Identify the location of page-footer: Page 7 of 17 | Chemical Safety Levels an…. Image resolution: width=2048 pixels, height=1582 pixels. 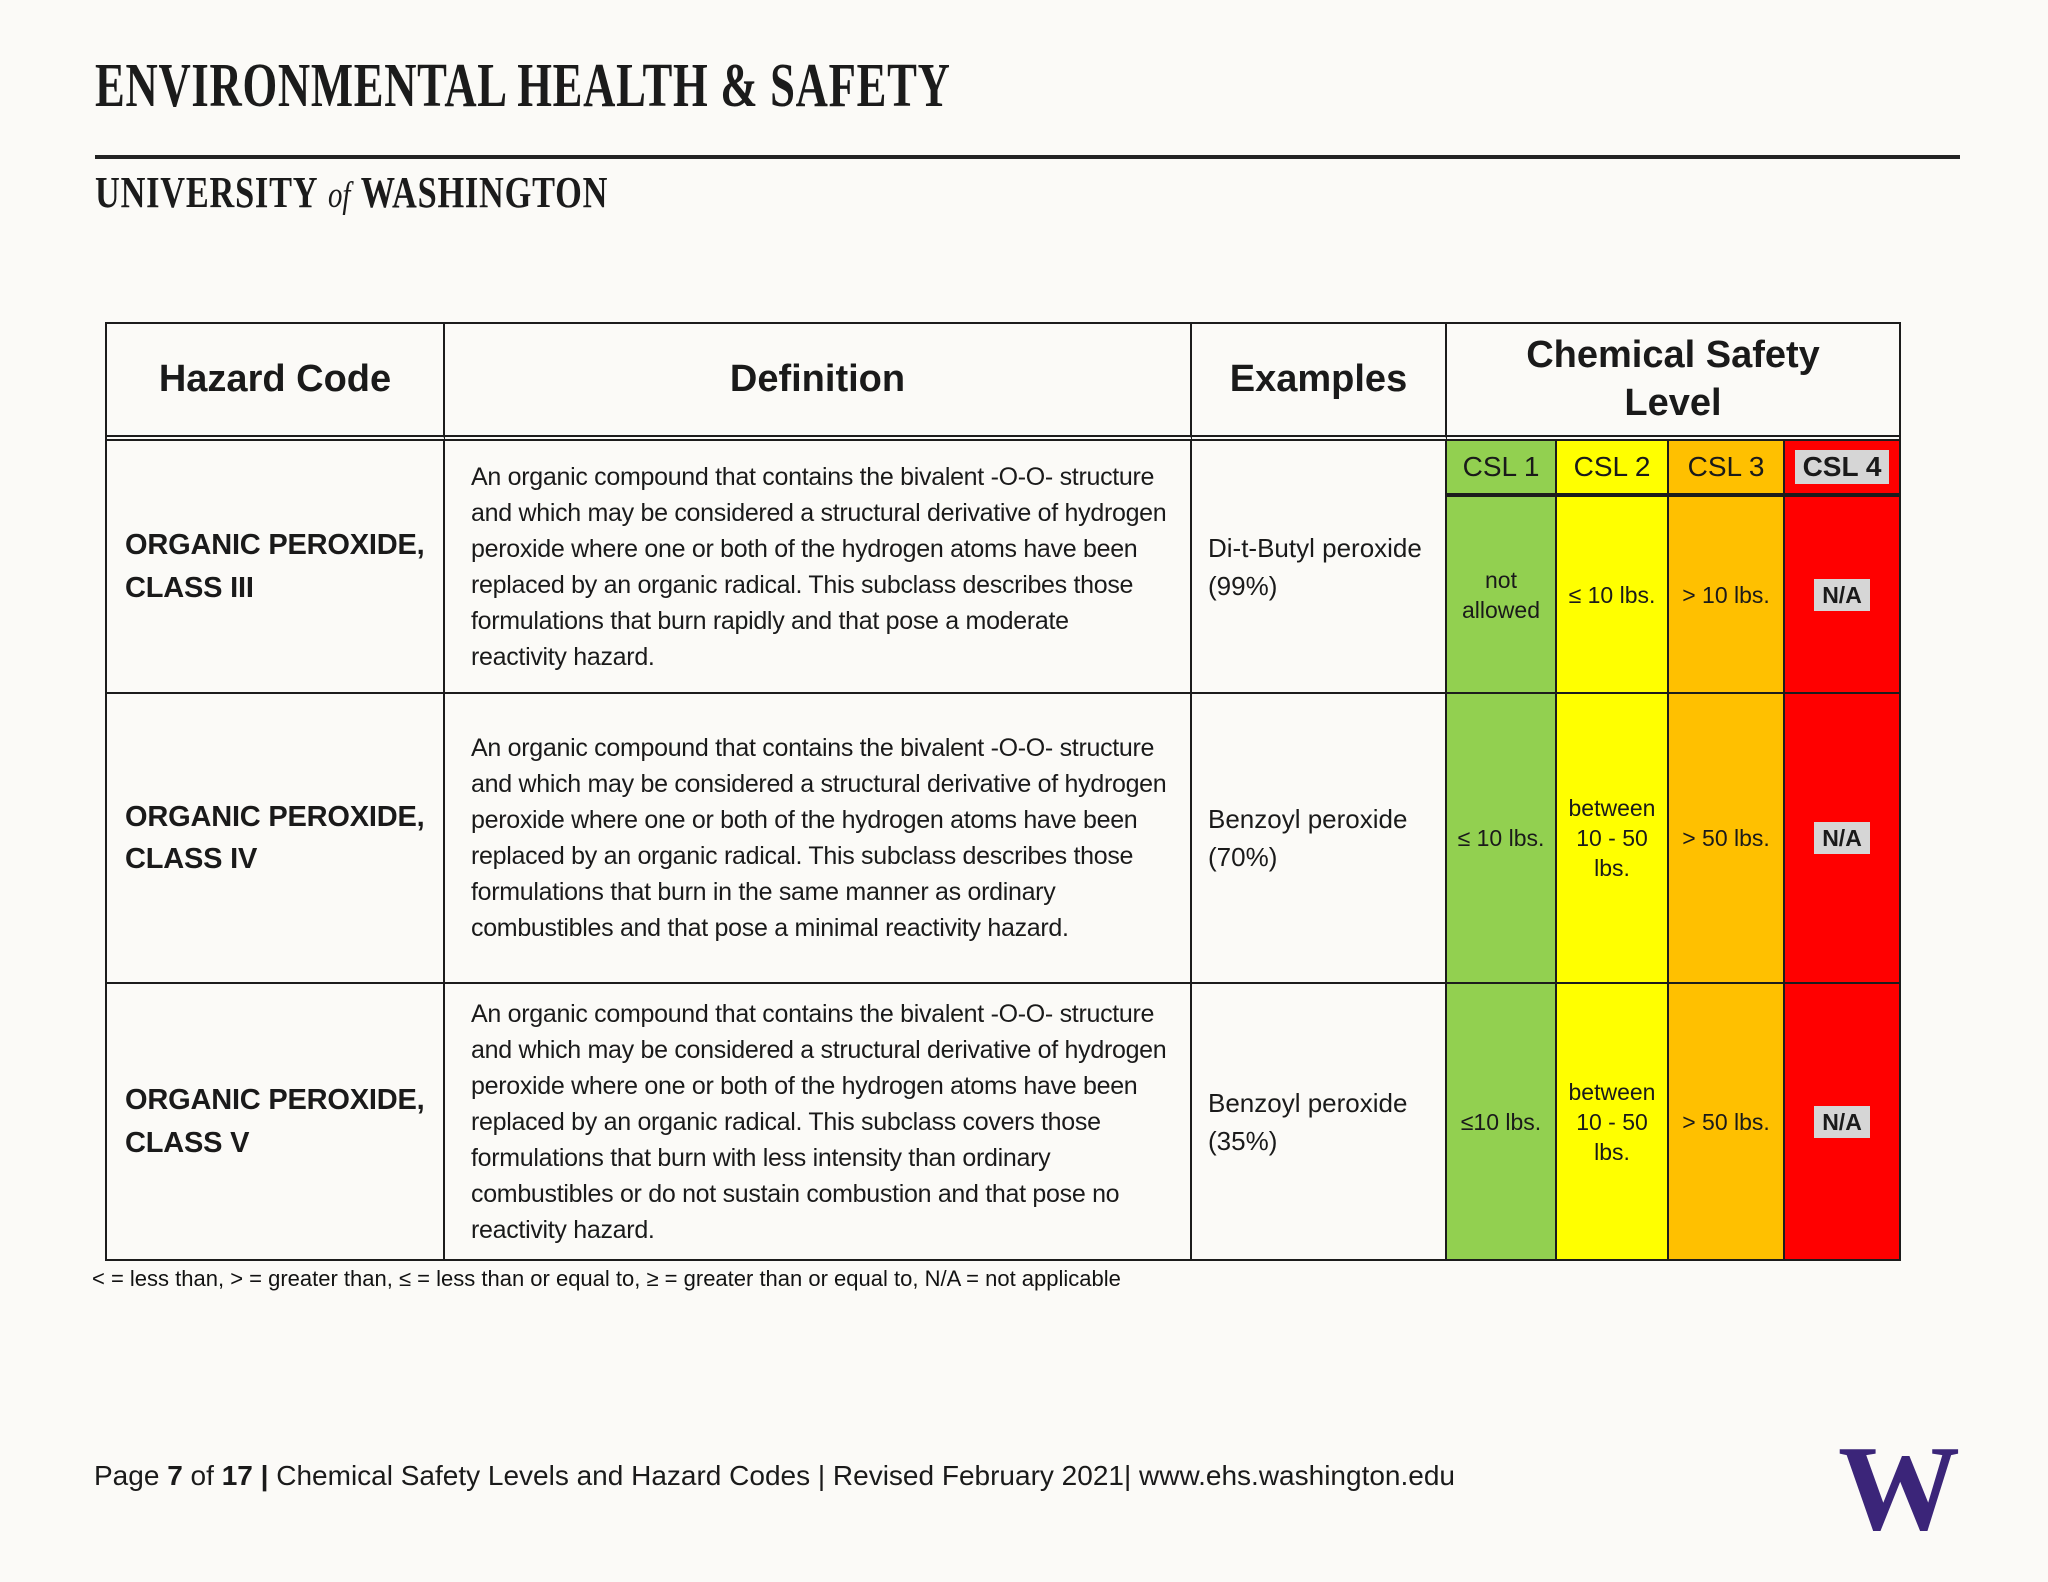
(774, 1476).